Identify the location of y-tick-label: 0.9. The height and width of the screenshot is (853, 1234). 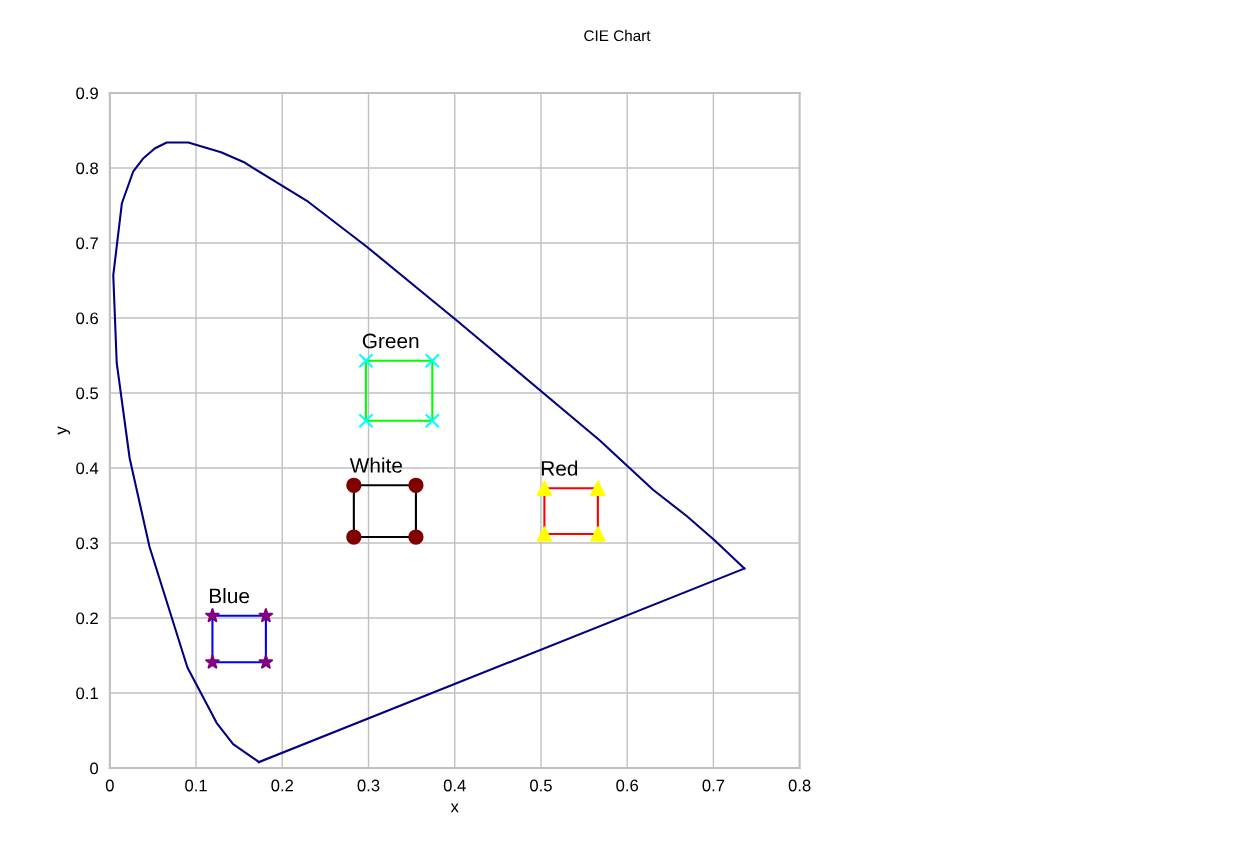
(87, 93).